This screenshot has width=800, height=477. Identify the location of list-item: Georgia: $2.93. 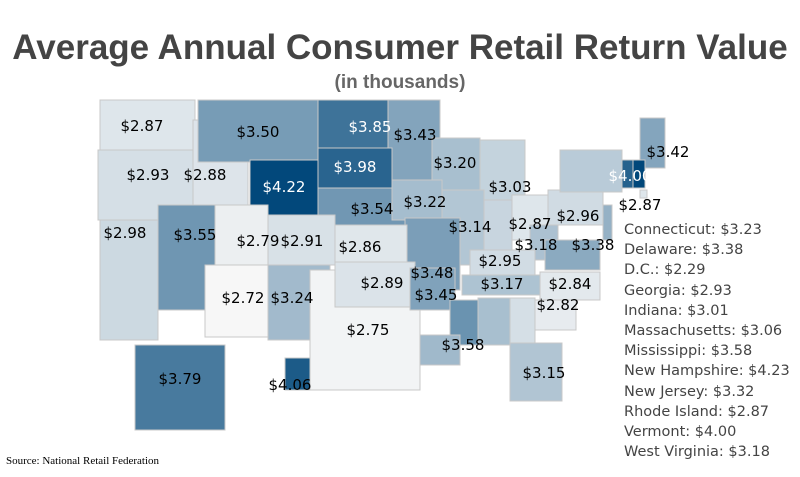
(678, 290).